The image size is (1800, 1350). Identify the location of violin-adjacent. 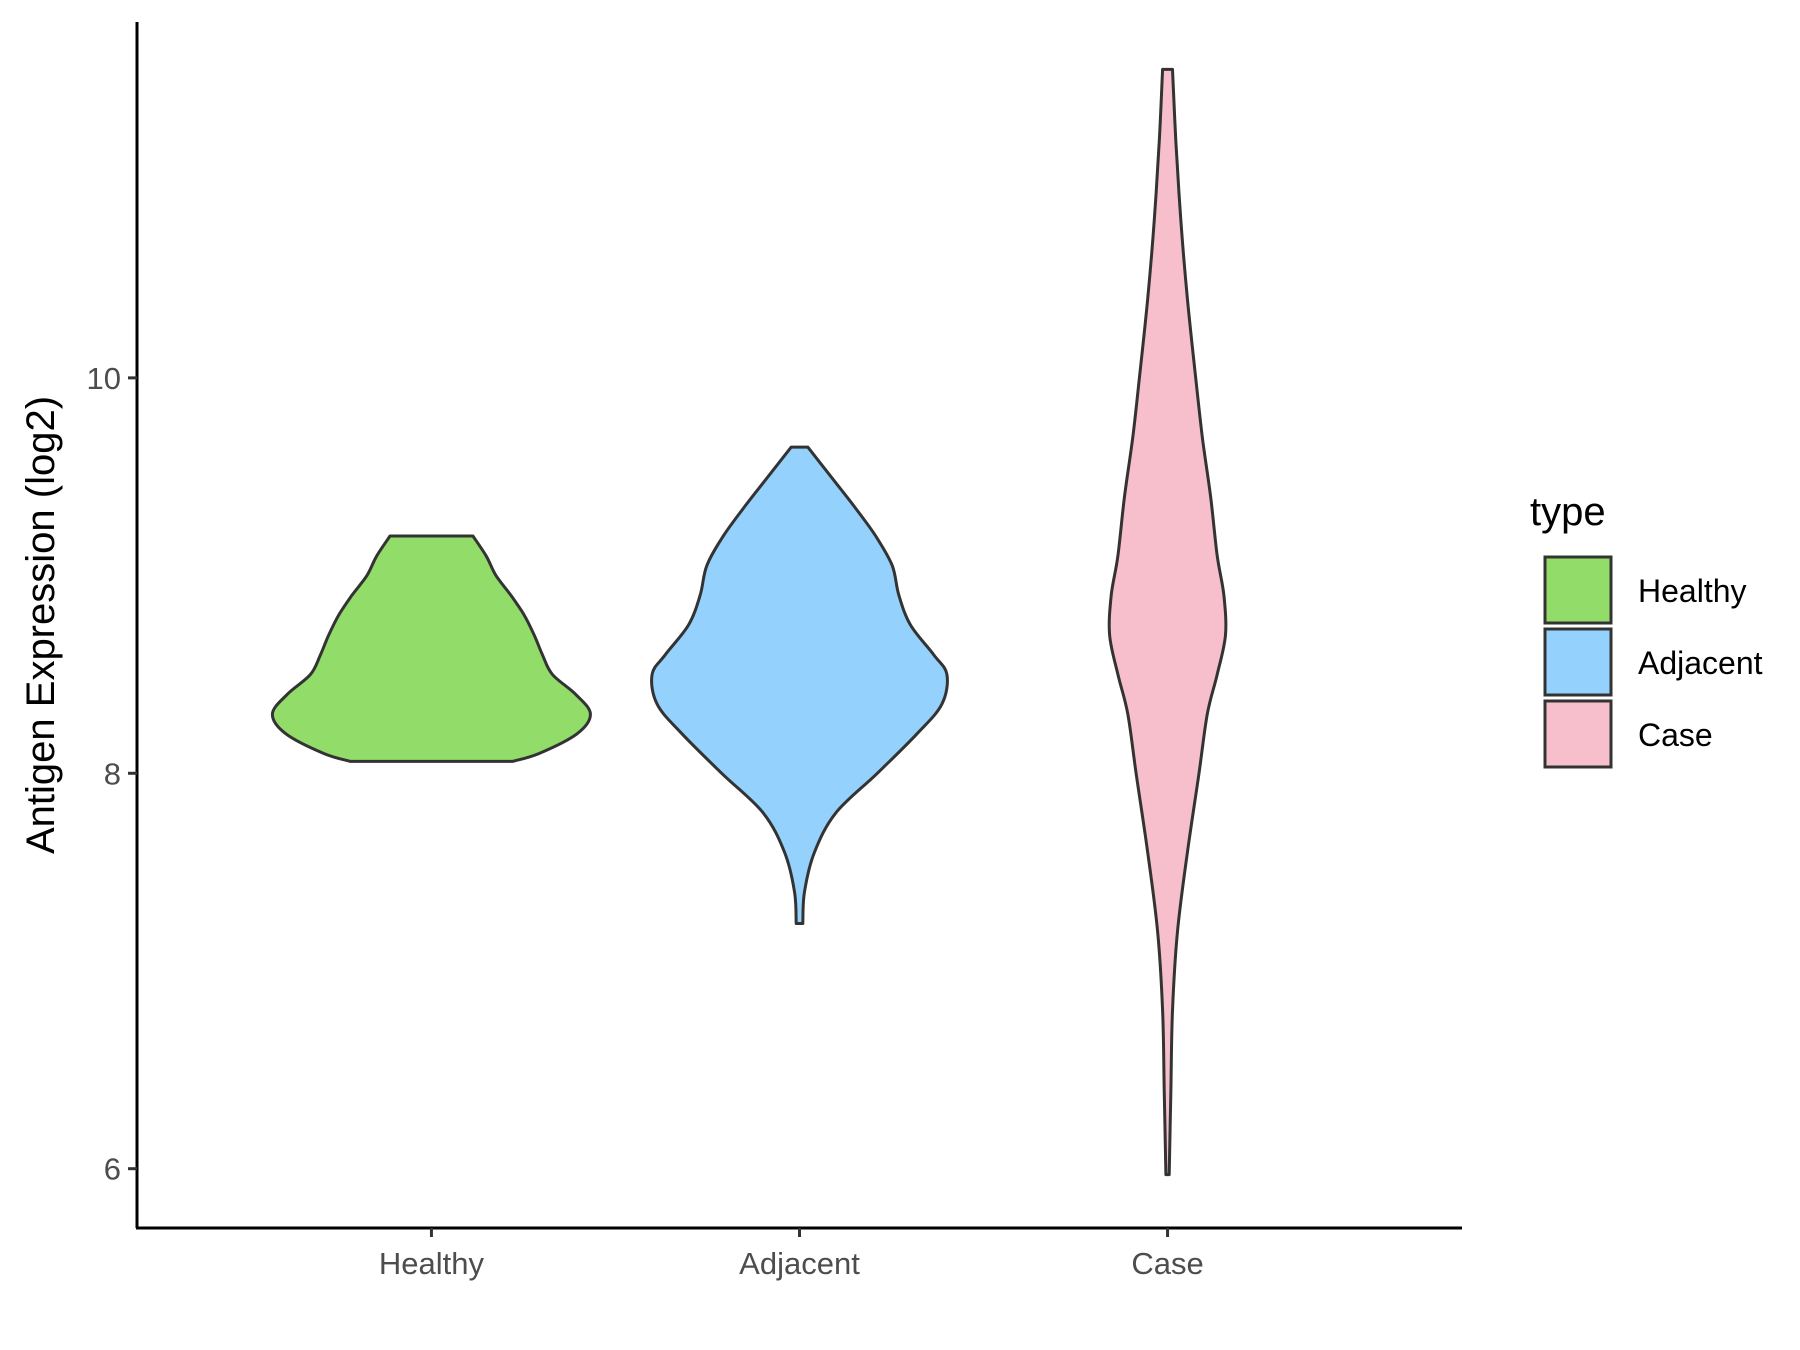
(799, 685).